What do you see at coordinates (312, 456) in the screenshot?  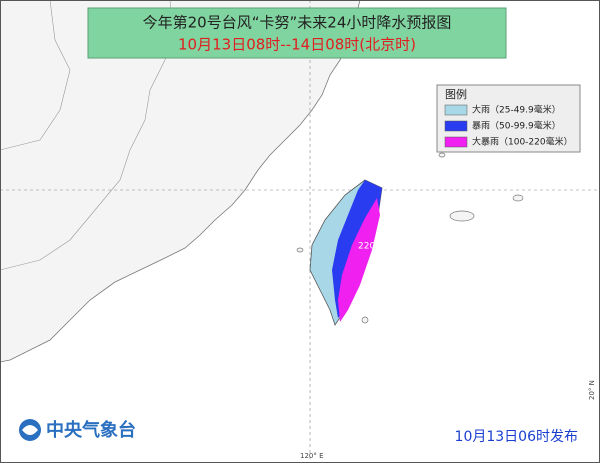 I see `lon-label: 120° E` at bounding box center [312, 456].